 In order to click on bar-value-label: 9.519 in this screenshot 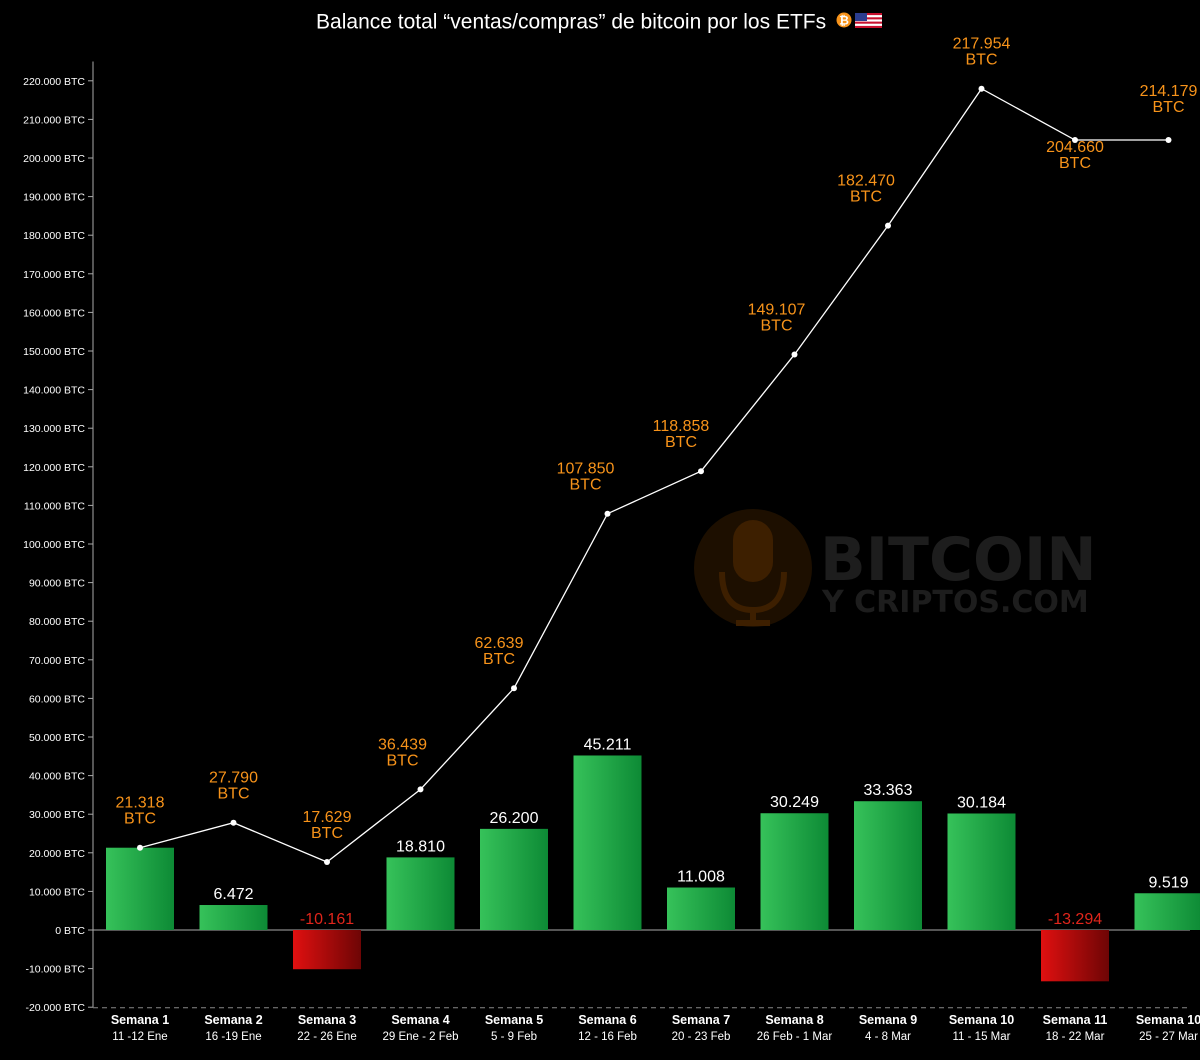, I will do `click(1168, 882)`.